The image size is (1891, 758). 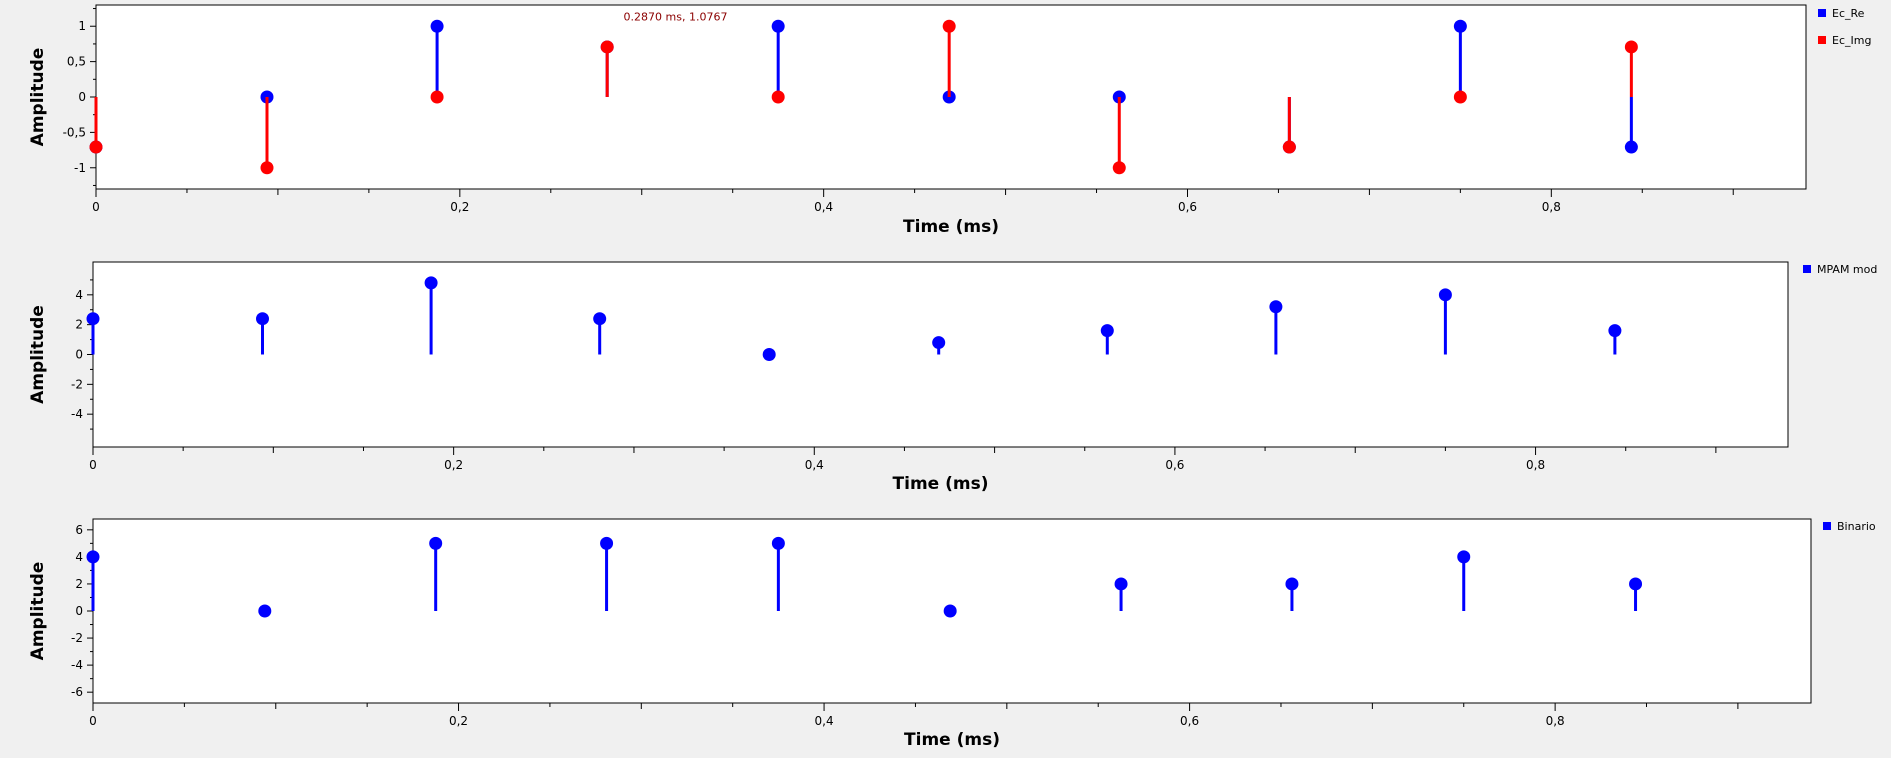 I want to click on y-tick: 2, so click(x=84, y=584).